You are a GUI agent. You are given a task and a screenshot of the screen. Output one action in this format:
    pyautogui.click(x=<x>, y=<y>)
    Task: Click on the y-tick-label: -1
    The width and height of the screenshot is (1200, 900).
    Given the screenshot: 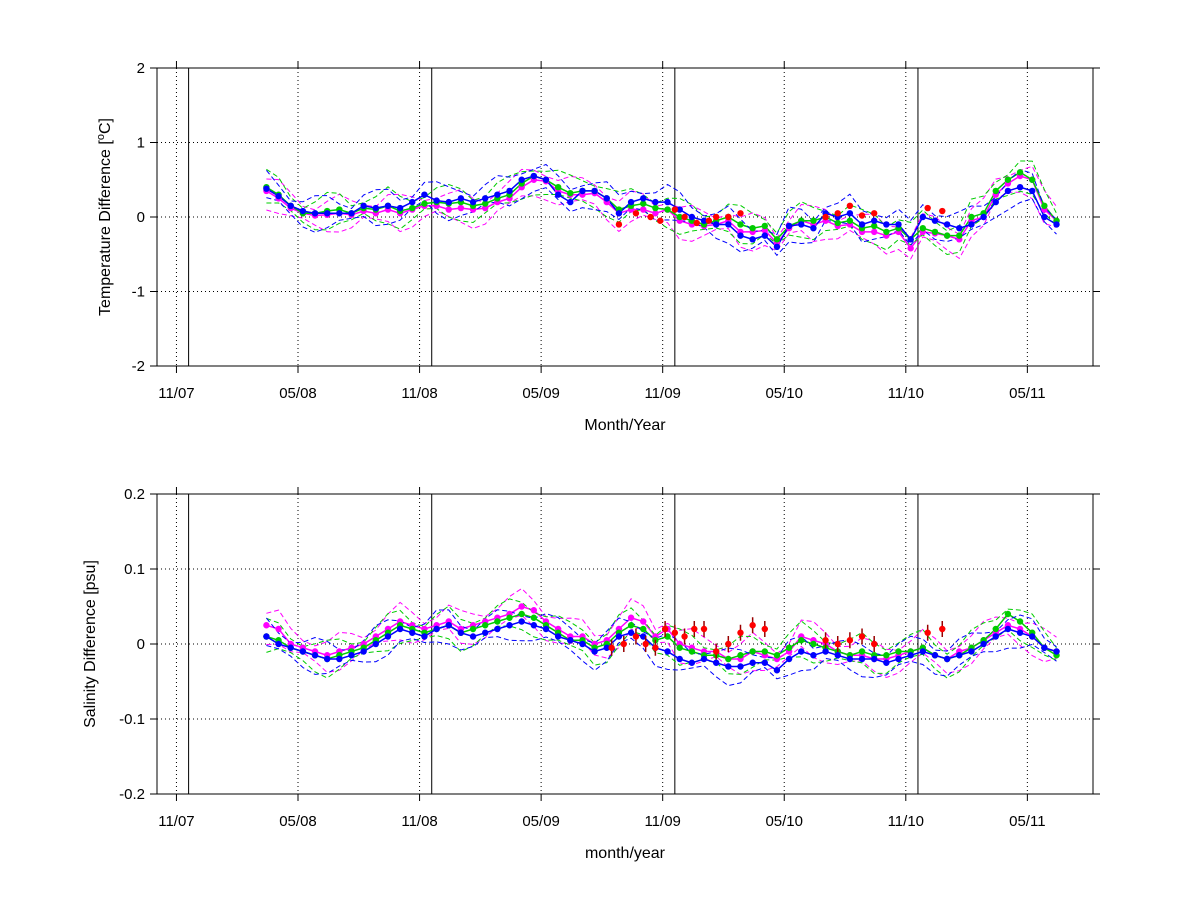 What is the action you would take?
    pyautogui.click(x=138, y=292)
    